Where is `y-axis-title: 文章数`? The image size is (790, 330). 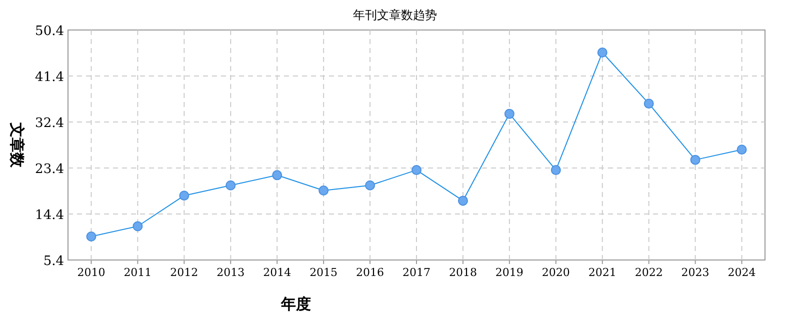
y-axis-title: 文章数 is located at coordinates (17, 145).